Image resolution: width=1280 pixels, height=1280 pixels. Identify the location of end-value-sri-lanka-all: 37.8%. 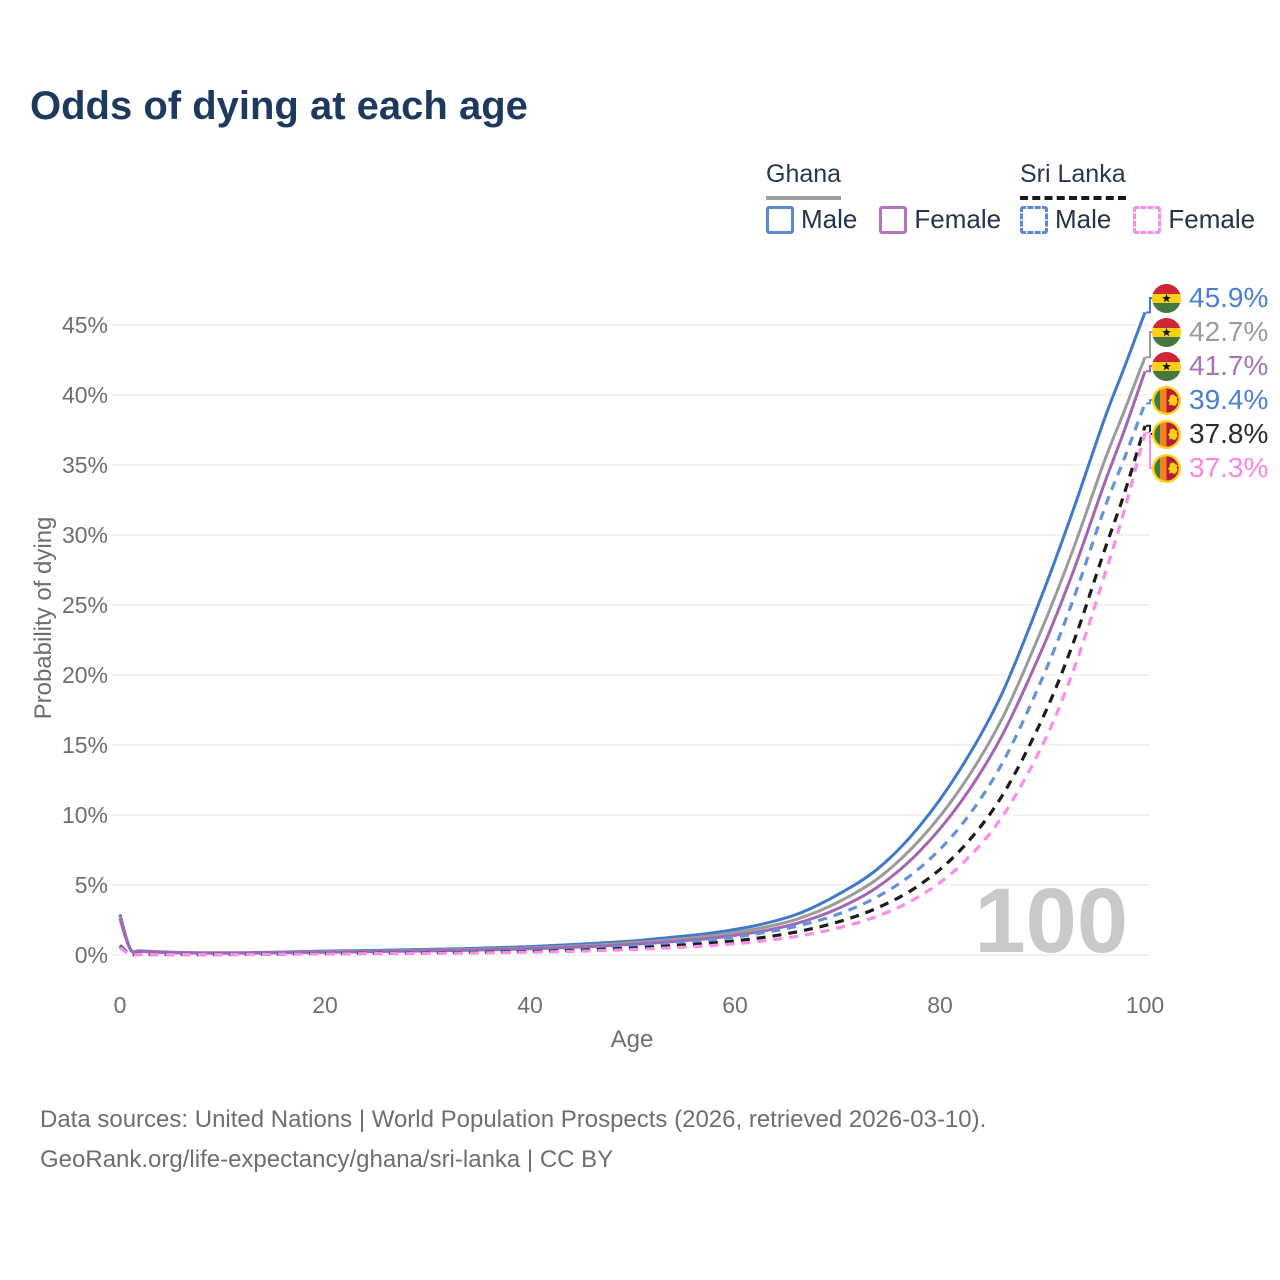
(1229, 433).